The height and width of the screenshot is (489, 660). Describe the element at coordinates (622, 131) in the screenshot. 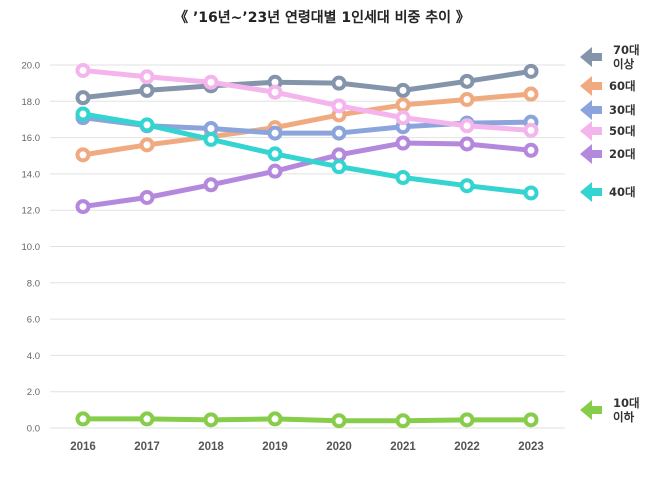

I see `legend-label: 50대` at that location.